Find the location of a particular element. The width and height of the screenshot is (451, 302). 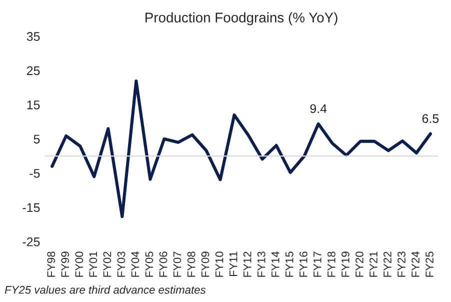

text: FY25 values are third advance estimates is located at coordinates (105, 290).